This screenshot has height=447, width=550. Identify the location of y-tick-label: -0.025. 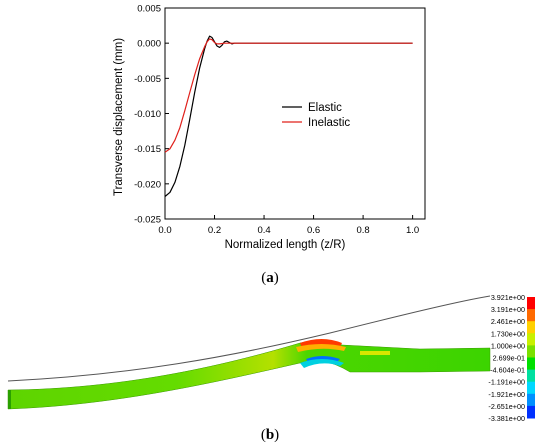
(147, 220).